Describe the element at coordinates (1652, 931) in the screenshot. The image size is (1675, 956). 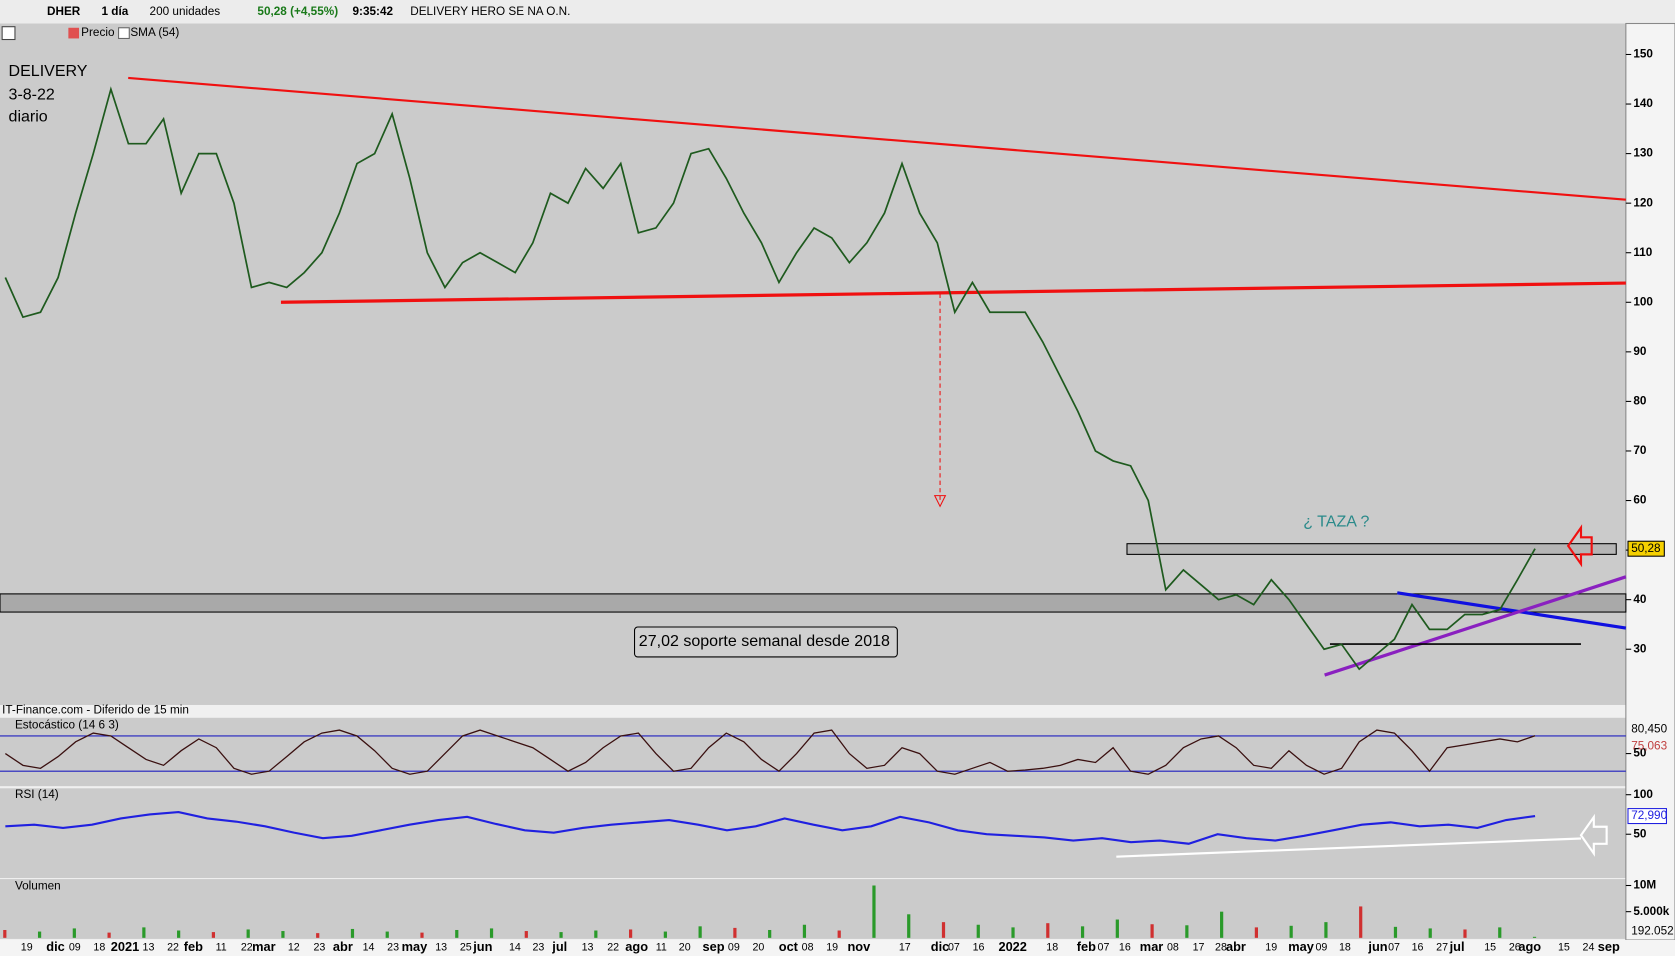
I see `volume-last: 192.052` at that location.